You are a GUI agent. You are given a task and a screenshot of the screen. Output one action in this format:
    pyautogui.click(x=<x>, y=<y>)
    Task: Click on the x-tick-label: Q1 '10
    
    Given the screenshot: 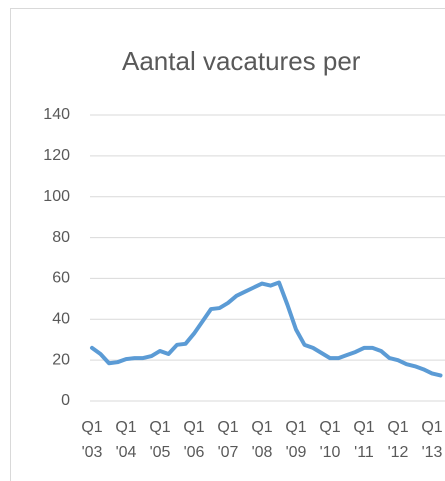 What is the action you would take?
    pyautogui.click(x=330, y=440)
    